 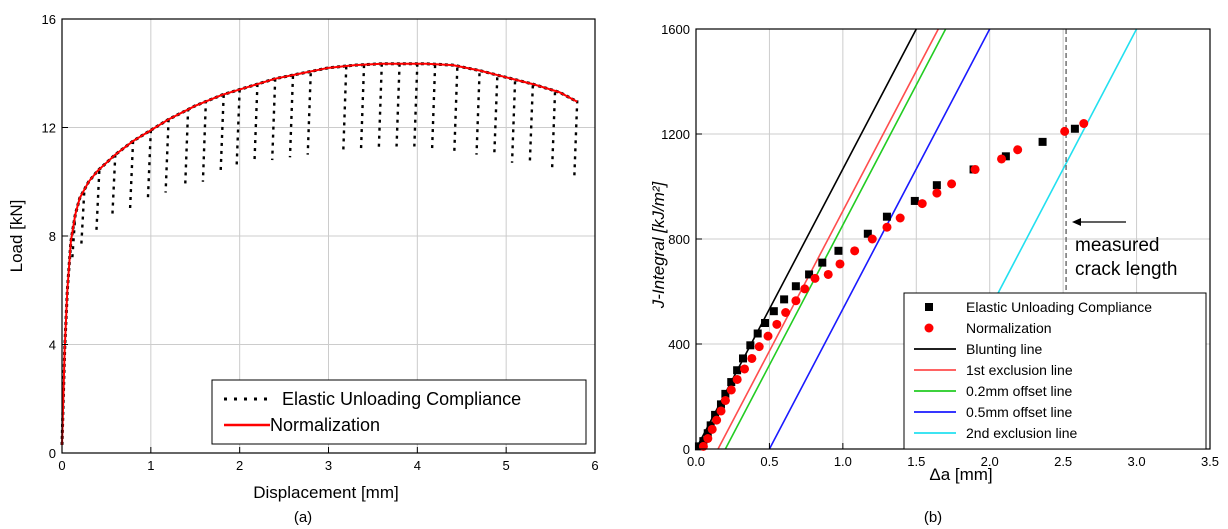 I want to click on chart-a-xtick-label: 0, so click(x=61, y=465).